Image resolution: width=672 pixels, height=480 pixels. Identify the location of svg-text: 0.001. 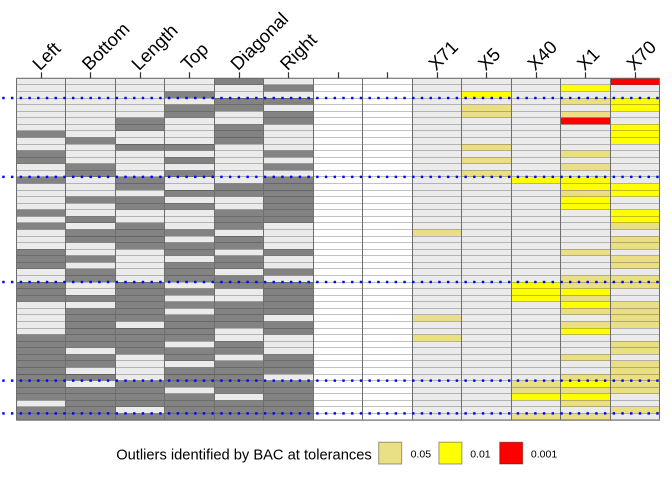
(544, 455).